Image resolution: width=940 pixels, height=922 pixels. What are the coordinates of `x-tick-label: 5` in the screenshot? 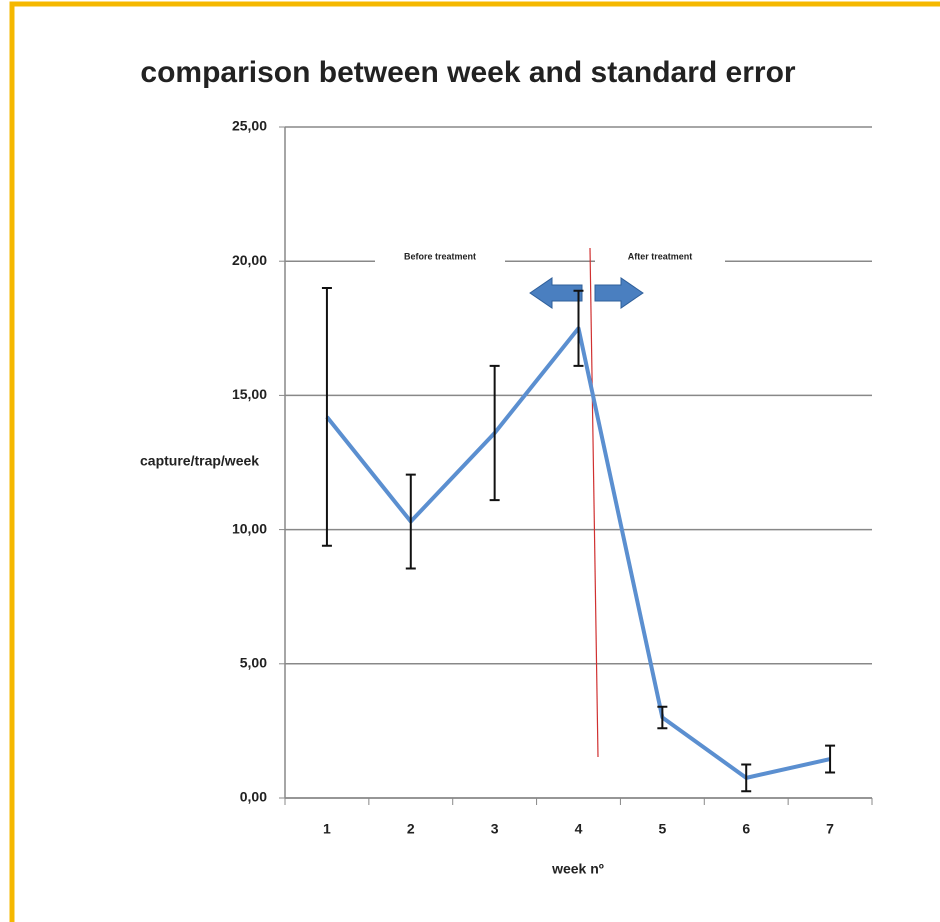 It's located at (662, 829).